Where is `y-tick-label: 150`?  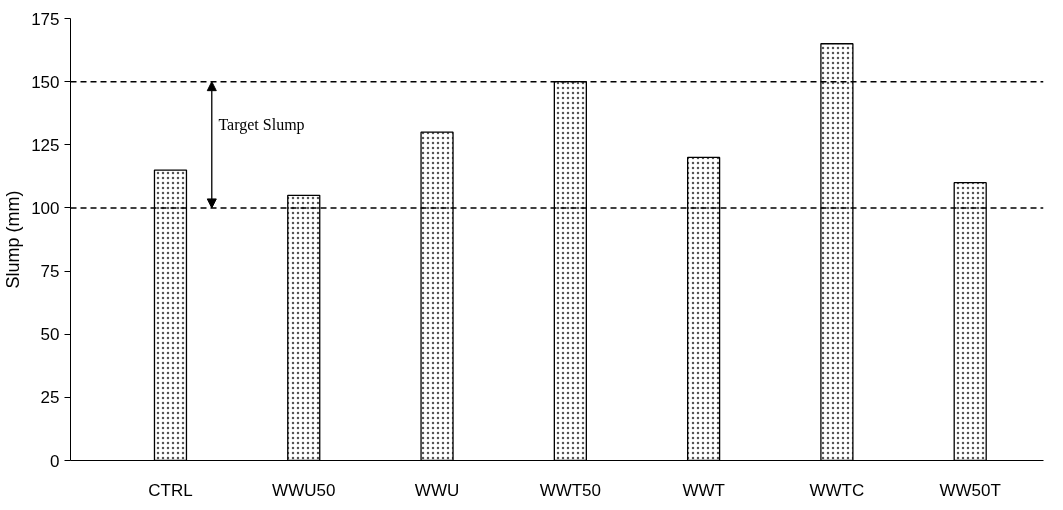
y-tick-label: 150 is located at coordinates (45, 82).